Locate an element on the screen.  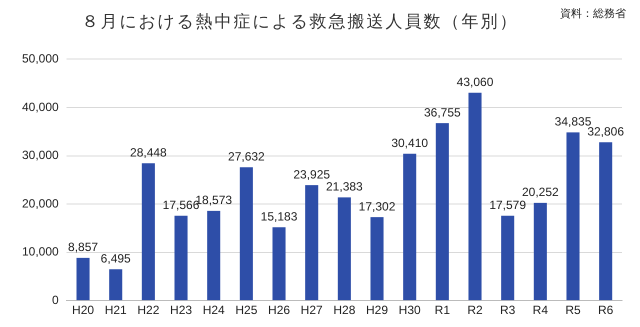
y-tick-label: 20,000 is located at coordinates (41, 203).